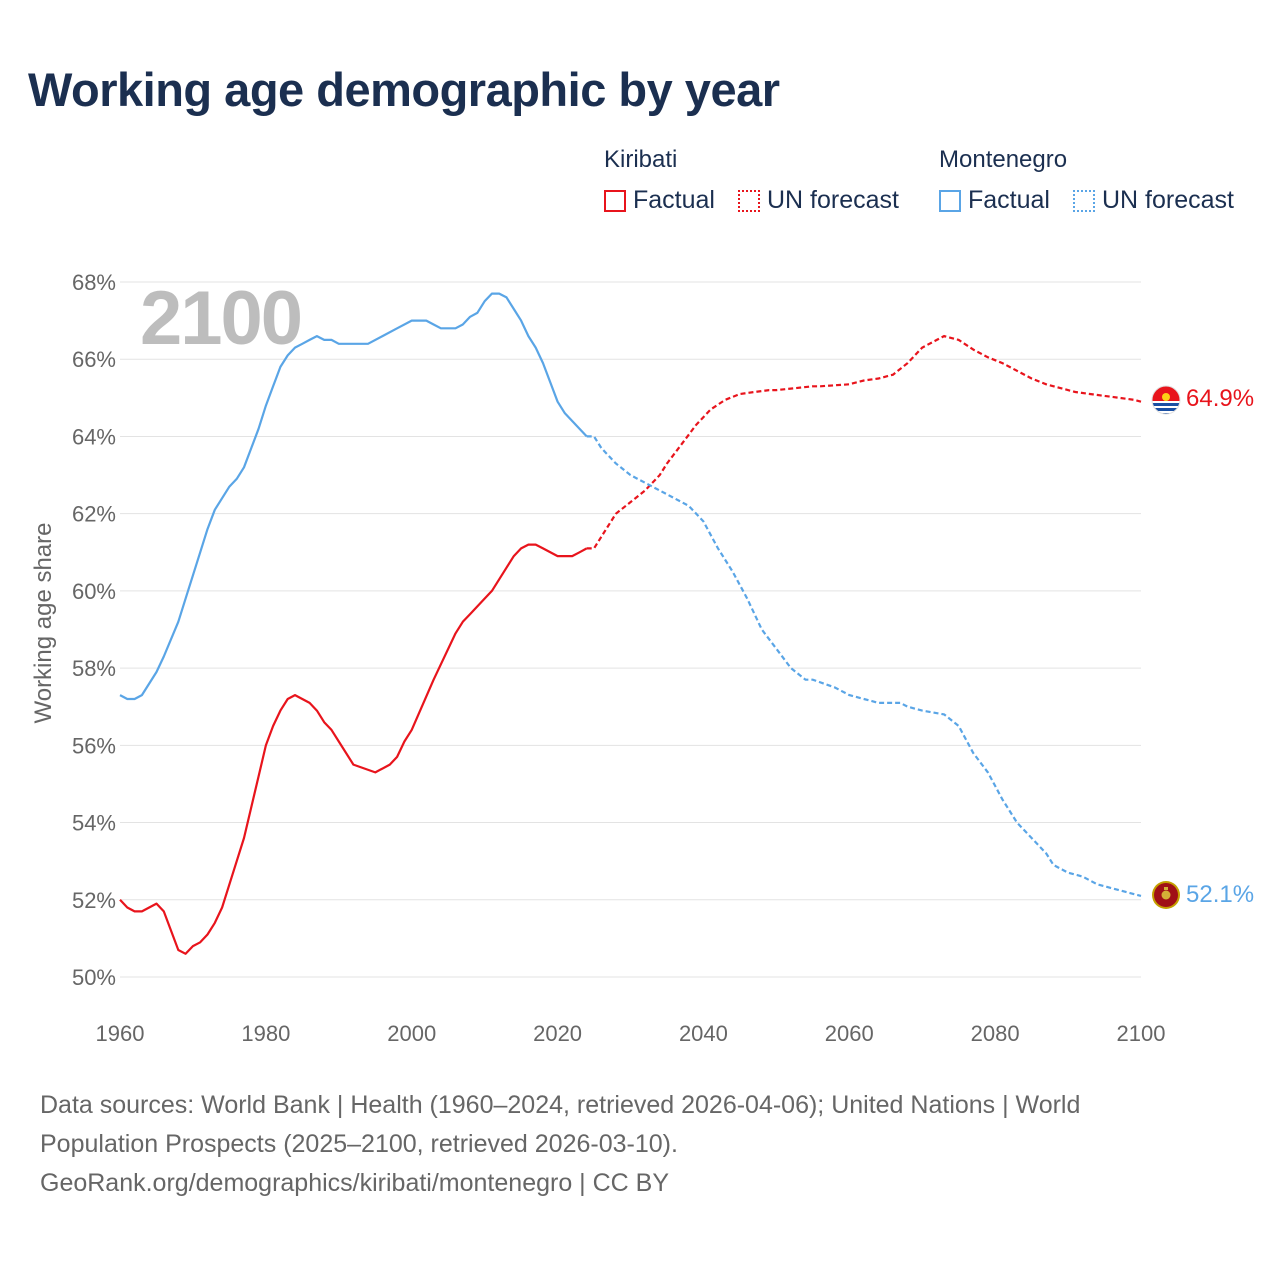 Image resolution: width=1280 pixels, height=1280 pixels. I want to click on legend-montenegro-factual: Factual, so click(994, 200).